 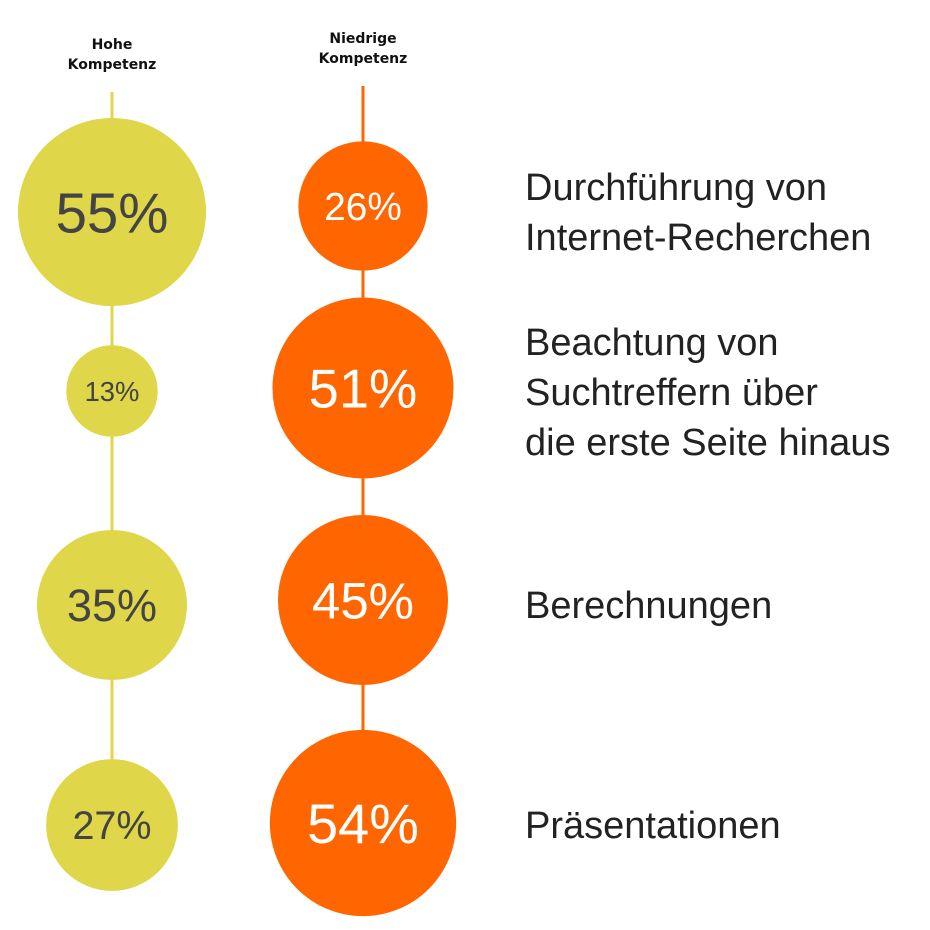 I want to click on bubble-value-label: 45%, so click(x=363, y=600).